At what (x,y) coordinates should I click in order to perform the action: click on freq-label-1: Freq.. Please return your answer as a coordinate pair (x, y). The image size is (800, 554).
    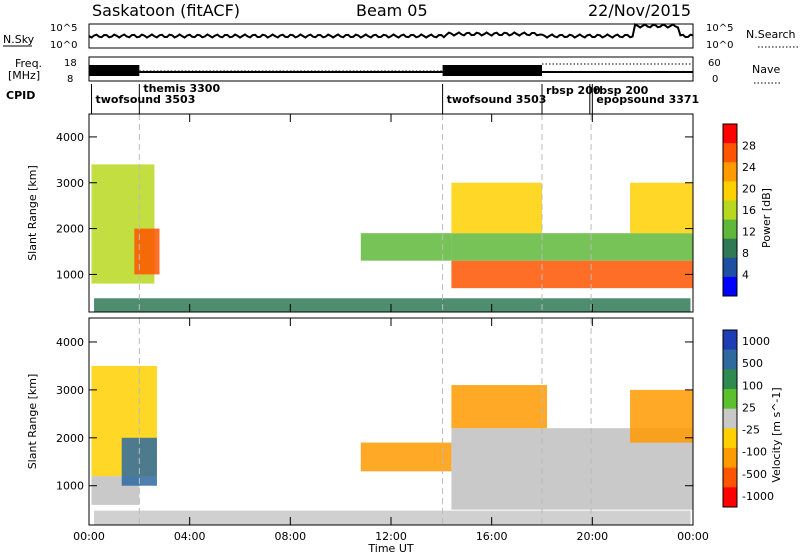
    Looking at the image, I should click on (28, 63).